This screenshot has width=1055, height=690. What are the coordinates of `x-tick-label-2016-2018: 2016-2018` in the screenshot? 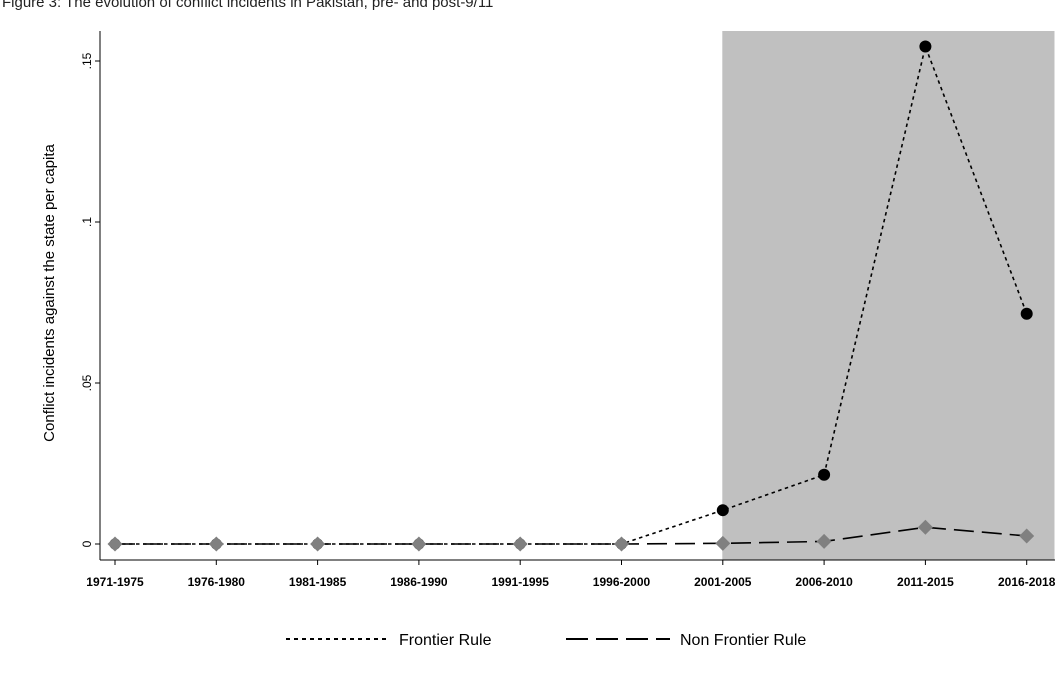 It's located at (1026, 582).